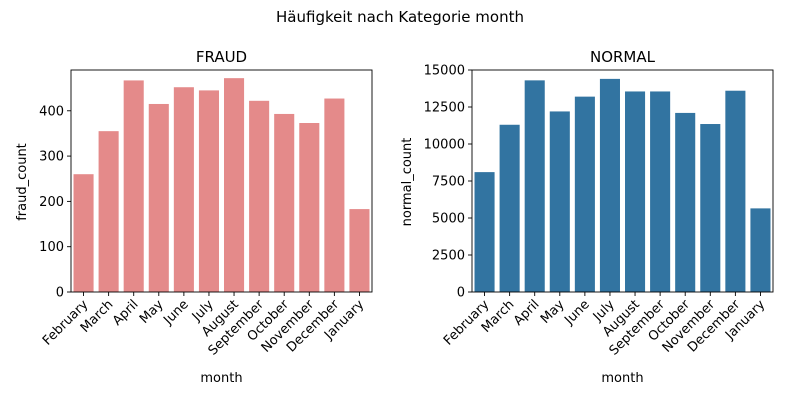 This screenshot has height=400, width=800. Describe the element at coordinates (685, 202) in the screenshot. I see `normal-bar-october` at that location.